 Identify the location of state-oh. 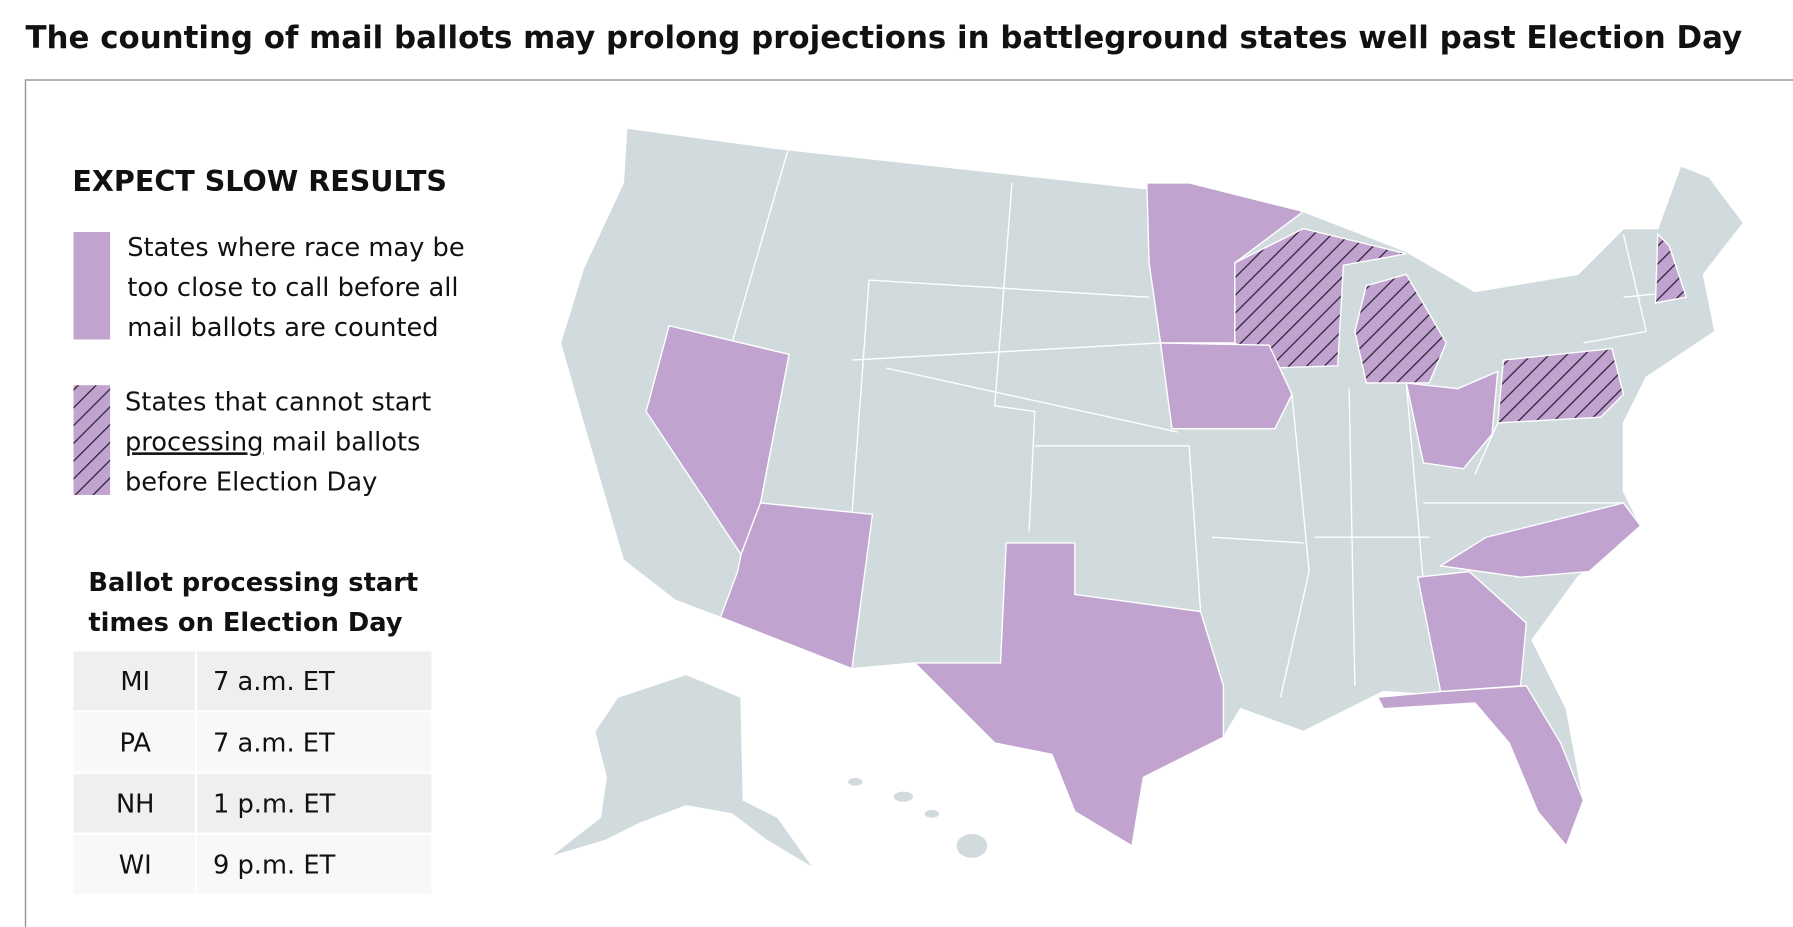
(1452, 420).